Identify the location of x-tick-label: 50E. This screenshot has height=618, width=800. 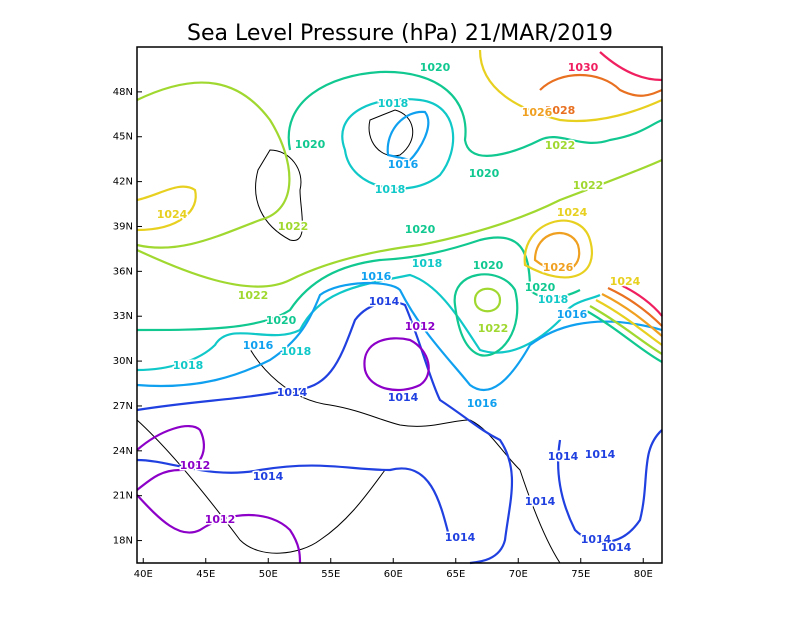
(268, 574).